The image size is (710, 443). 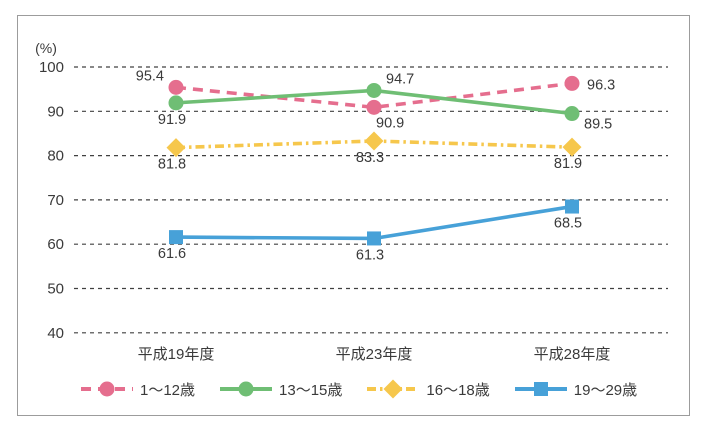 What do you see at coordinates (572, 354) in the screenshot?
I see `x-axis-category-label: 平成28年度` at bounding box center [572, 354].